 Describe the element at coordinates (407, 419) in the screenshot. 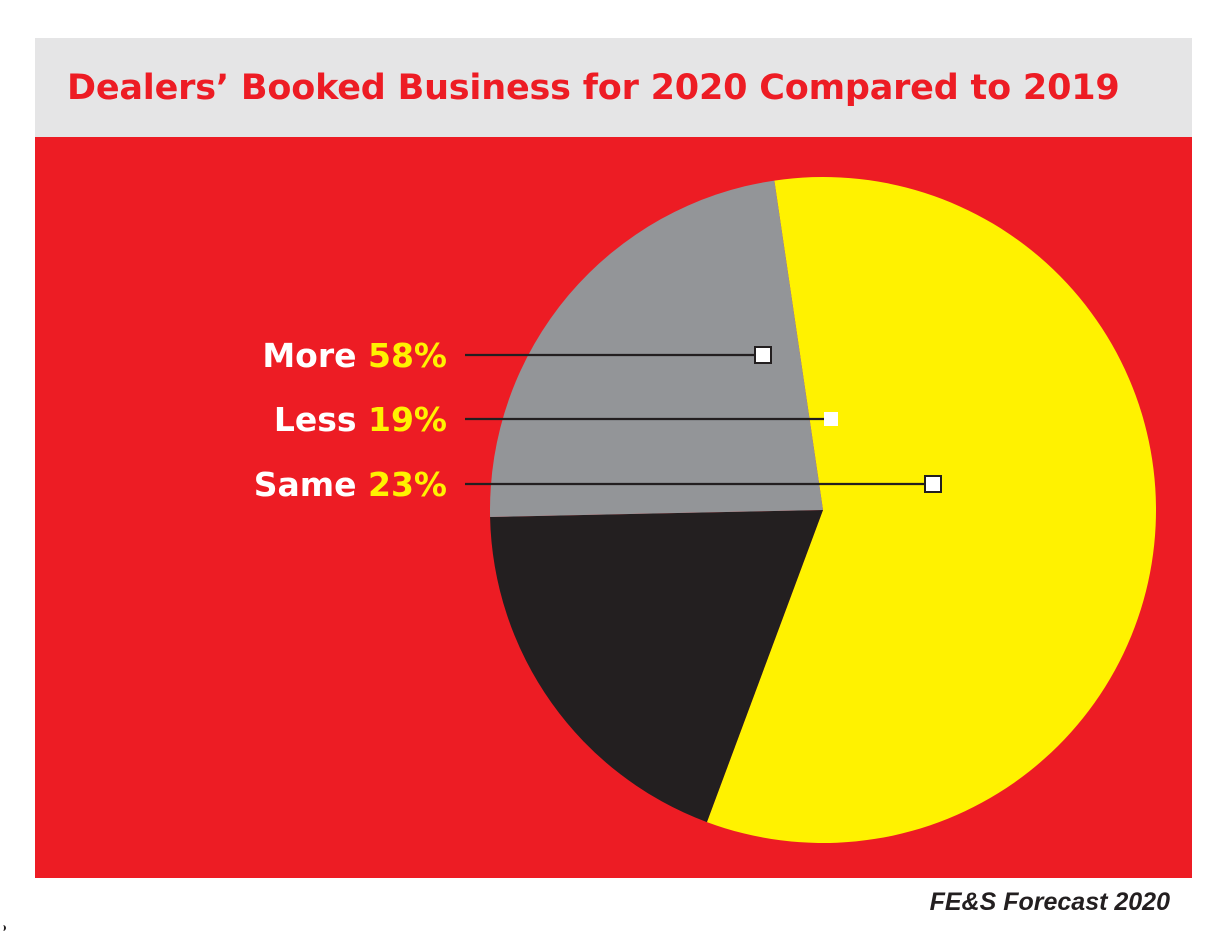

I see `slice-value-less: 19%` at that location.